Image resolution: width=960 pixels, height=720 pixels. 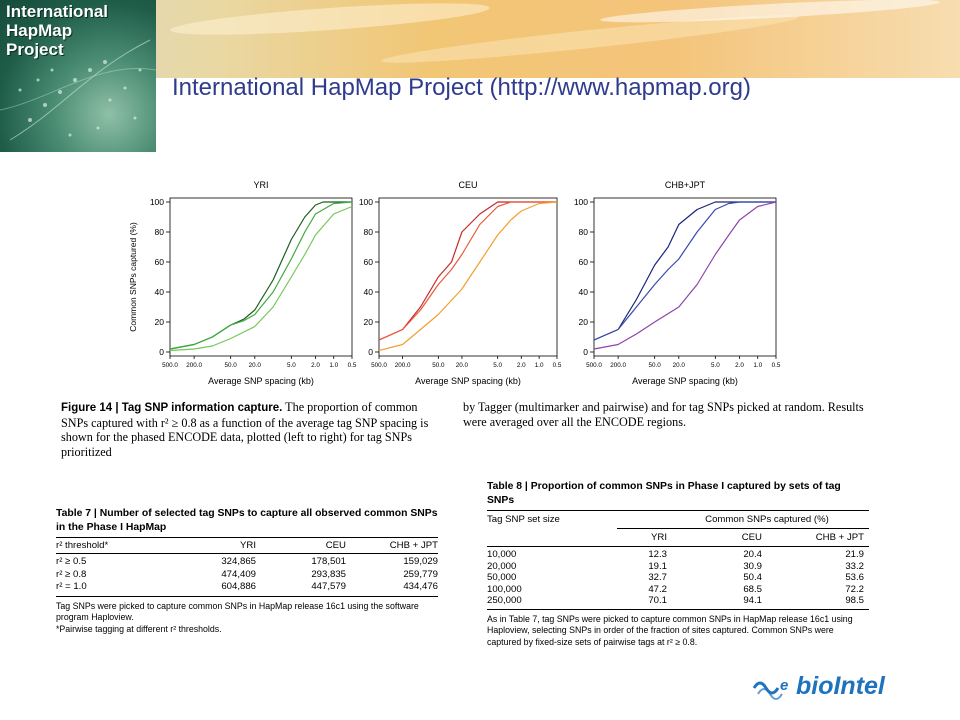 What do you see at coordinates (238, 574) in the screenshot?
I see `table-cell: 474,409` at bounding box center [238, 574].